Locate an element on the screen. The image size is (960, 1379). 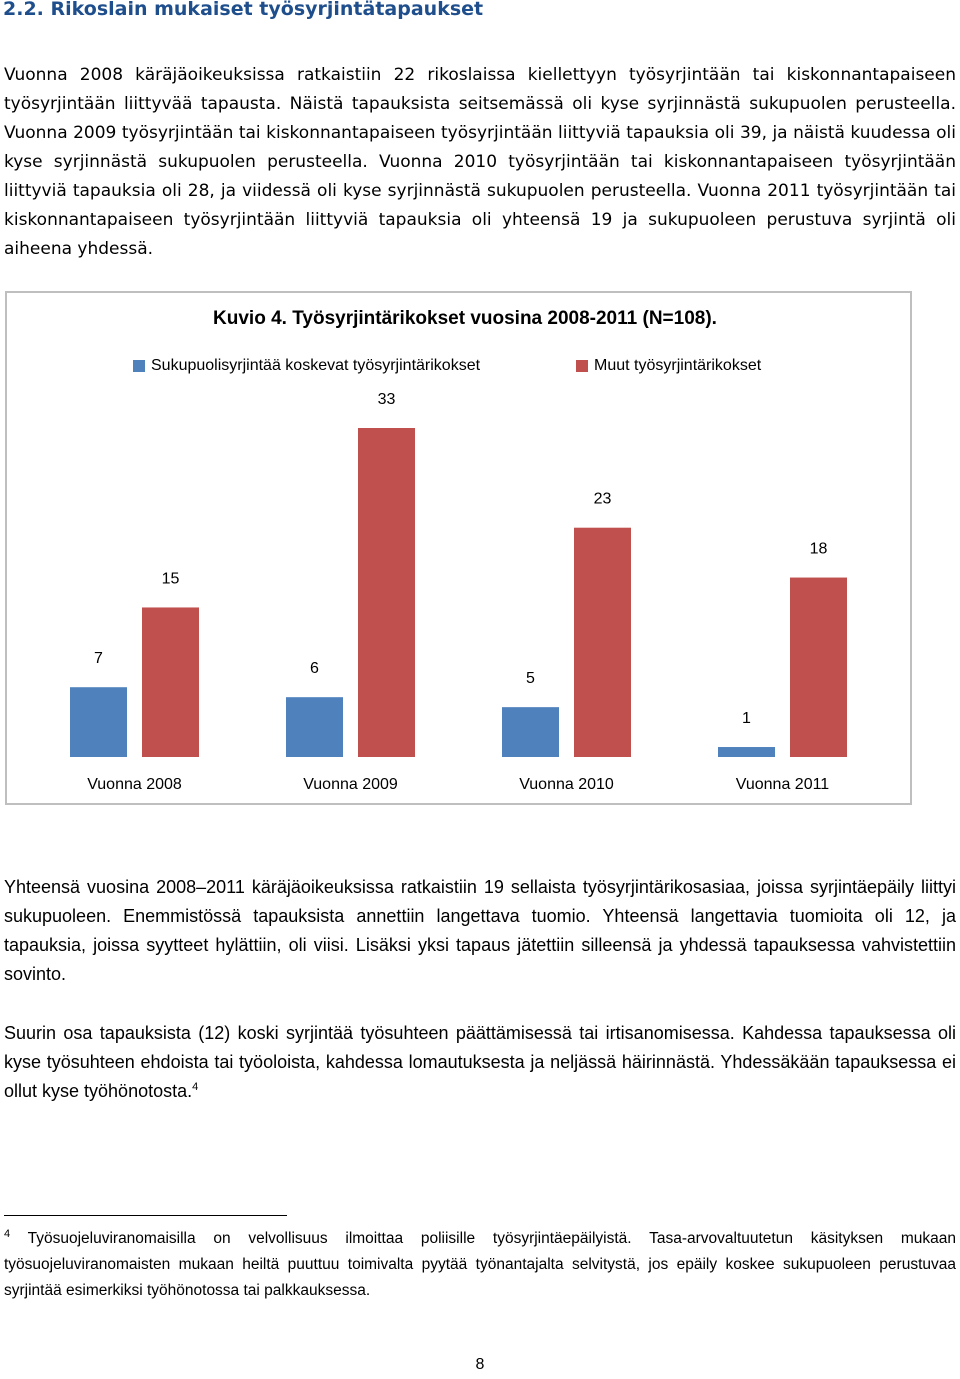
footnote-separator is located at coordinates (145, 1215).